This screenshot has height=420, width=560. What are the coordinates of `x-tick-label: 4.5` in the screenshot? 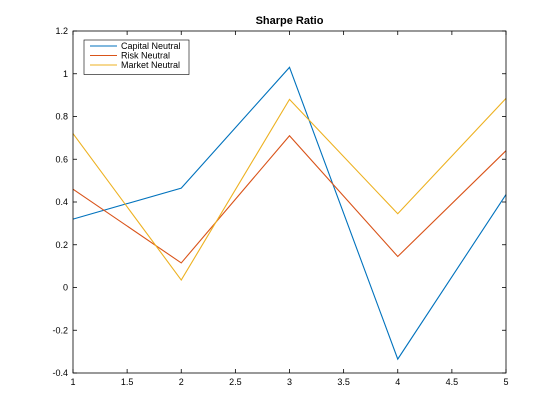 It's located at (452, 382).